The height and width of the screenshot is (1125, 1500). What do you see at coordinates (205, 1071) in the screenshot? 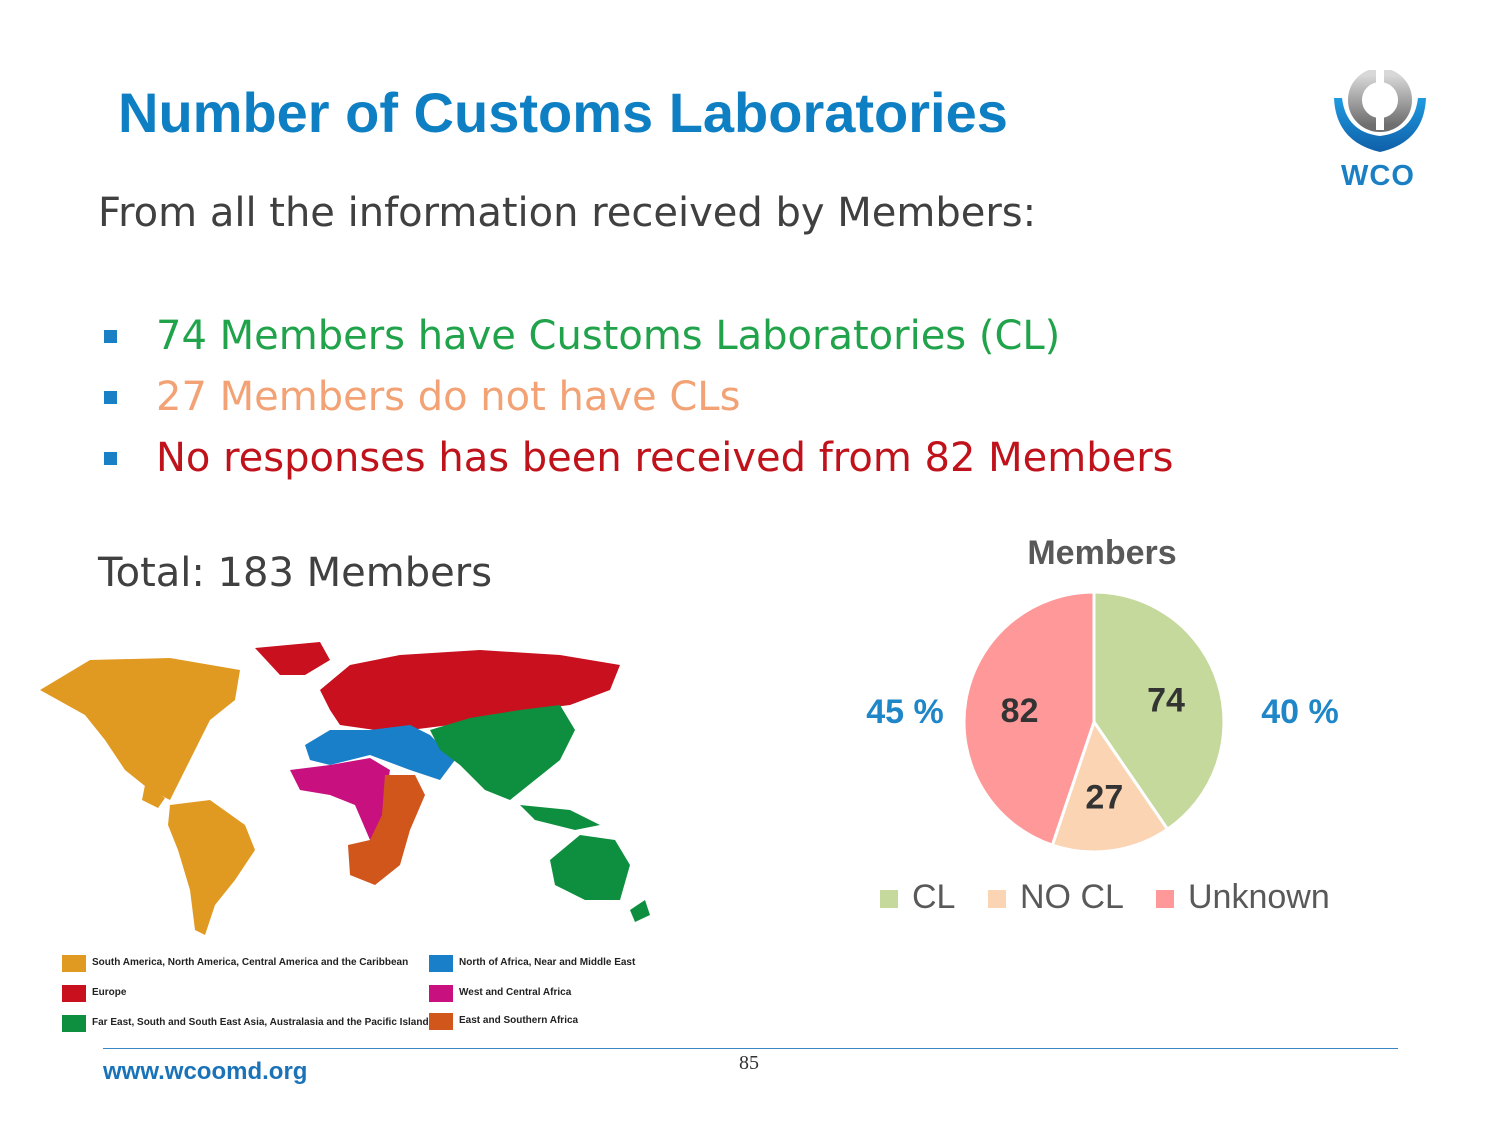
I see `footer-url: www.wcoomd.org` at bounding box center [205, 1071].